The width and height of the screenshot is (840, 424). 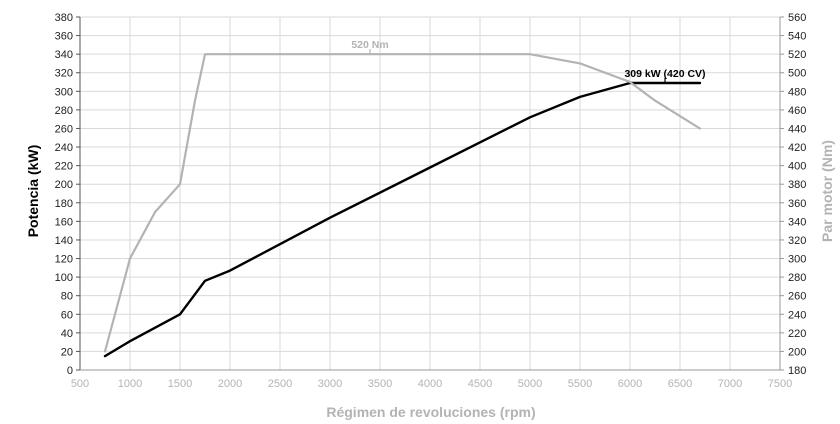 I want to click on left-tick-label: 360, so click(x=64, y=37).